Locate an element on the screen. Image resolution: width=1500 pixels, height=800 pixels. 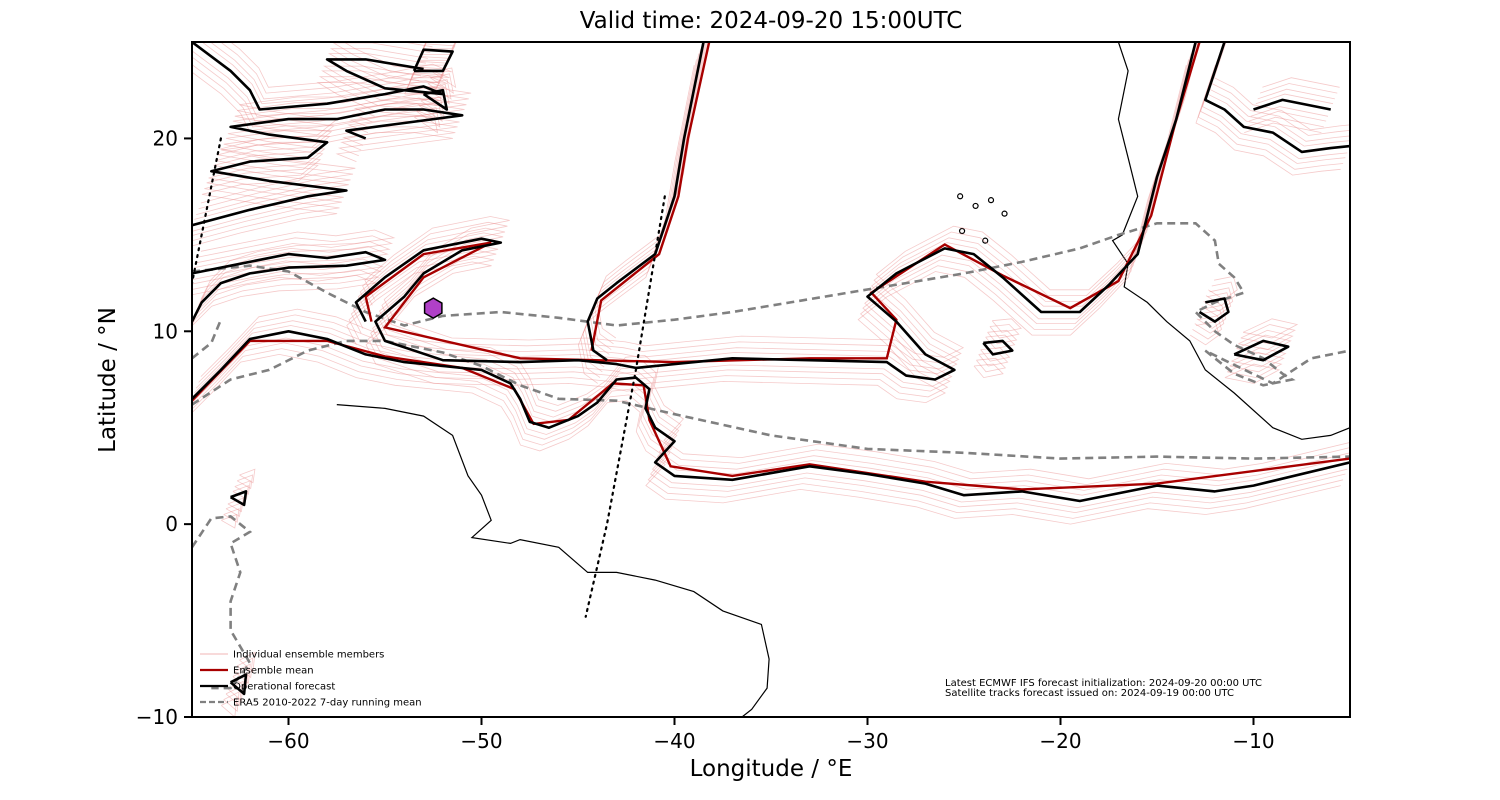
x-axis-label: Longitude / °E is located at coordinates (771, 769).